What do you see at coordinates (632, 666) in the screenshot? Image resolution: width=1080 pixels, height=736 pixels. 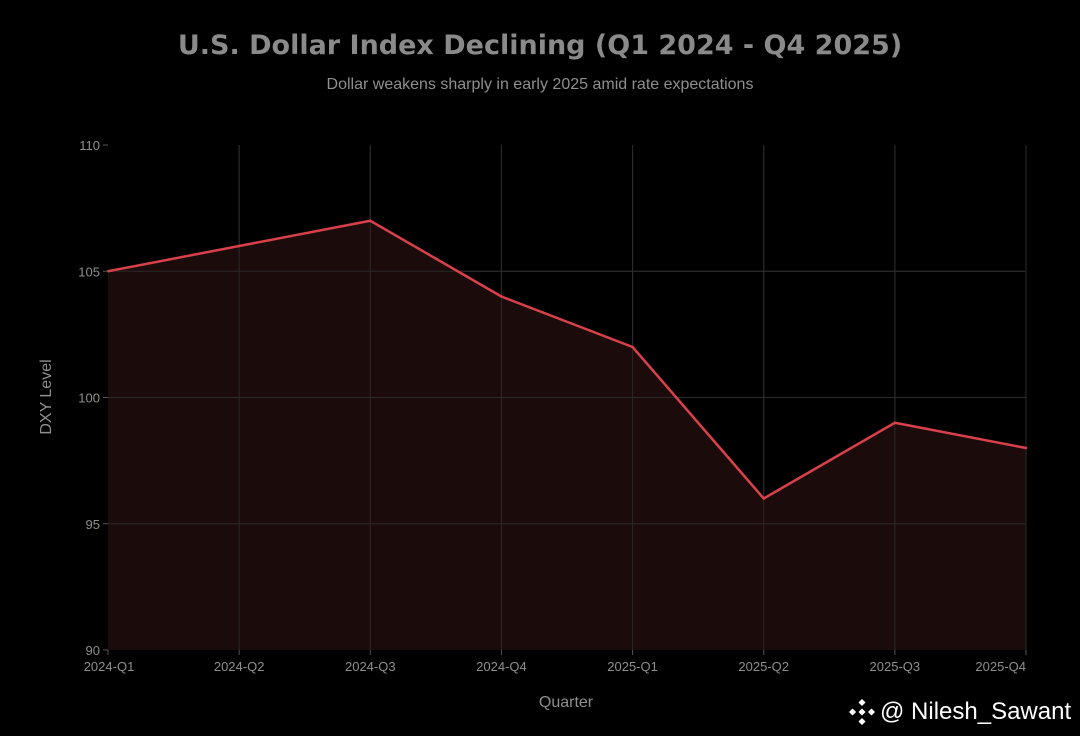 I see `x-tick-label: 2025-Q1` at bounding box center [632, 666].